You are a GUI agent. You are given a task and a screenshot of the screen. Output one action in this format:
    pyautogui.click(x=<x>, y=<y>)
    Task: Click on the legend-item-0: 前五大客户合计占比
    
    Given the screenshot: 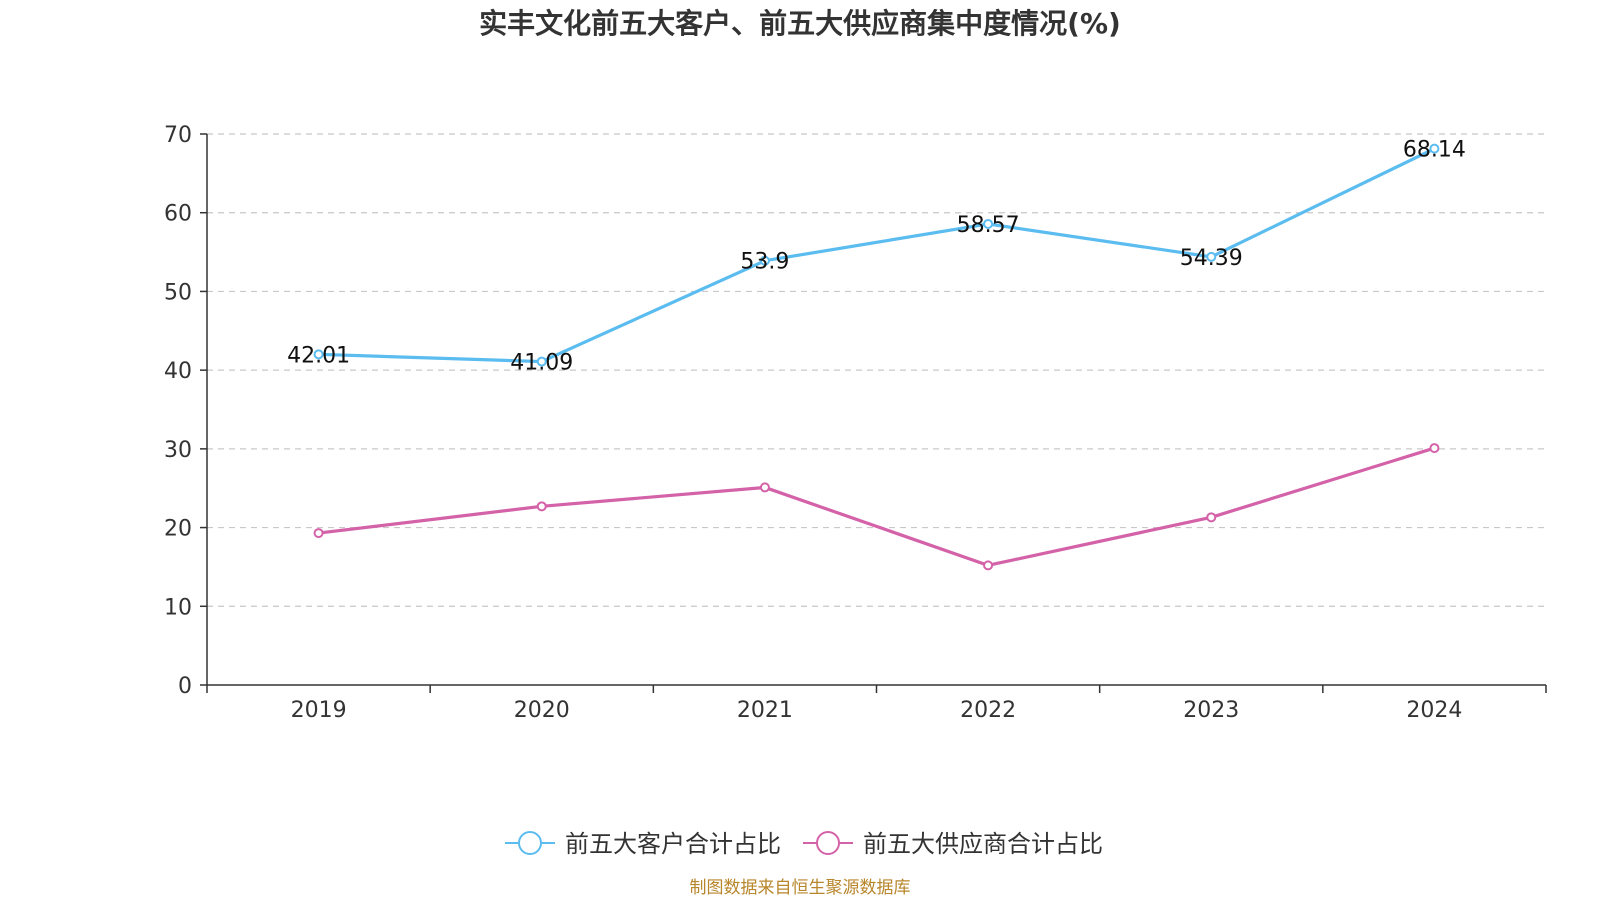 What is the action you would take?
    pyautogui.click(x=643, y=844)
    